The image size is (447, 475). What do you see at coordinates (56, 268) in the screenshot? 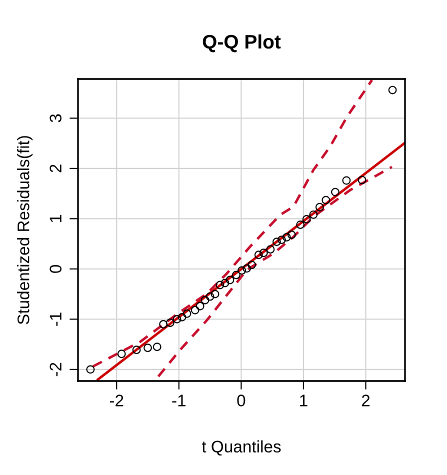
I see `y-tick-label: 0` at bounding box center [56, 268].